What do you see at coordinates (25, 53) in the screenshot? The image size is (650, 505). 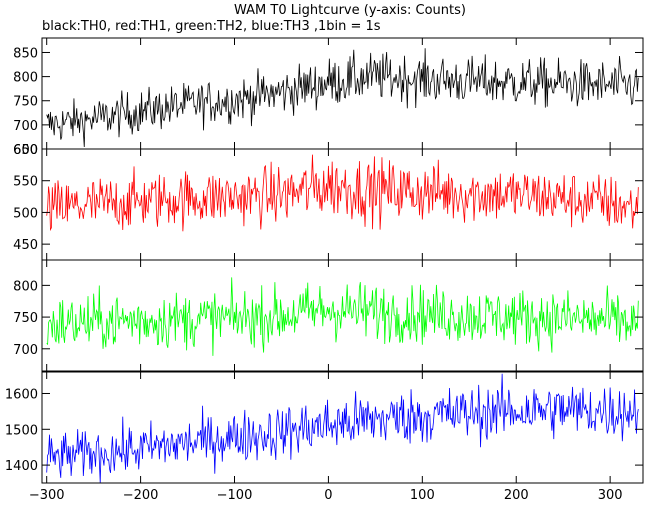 I see `y-tick-label: 850` at bounding box center [25, 53].